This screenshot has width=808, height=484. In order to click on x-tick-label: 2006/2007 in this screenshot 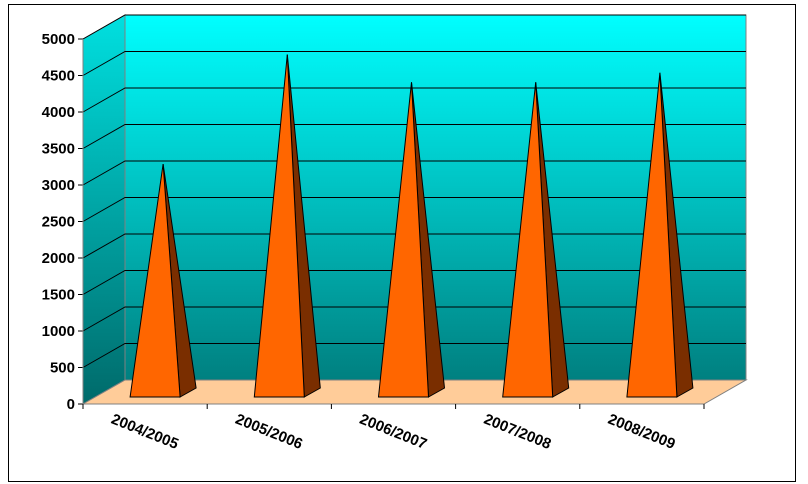, I will do `click(393, 432)`.